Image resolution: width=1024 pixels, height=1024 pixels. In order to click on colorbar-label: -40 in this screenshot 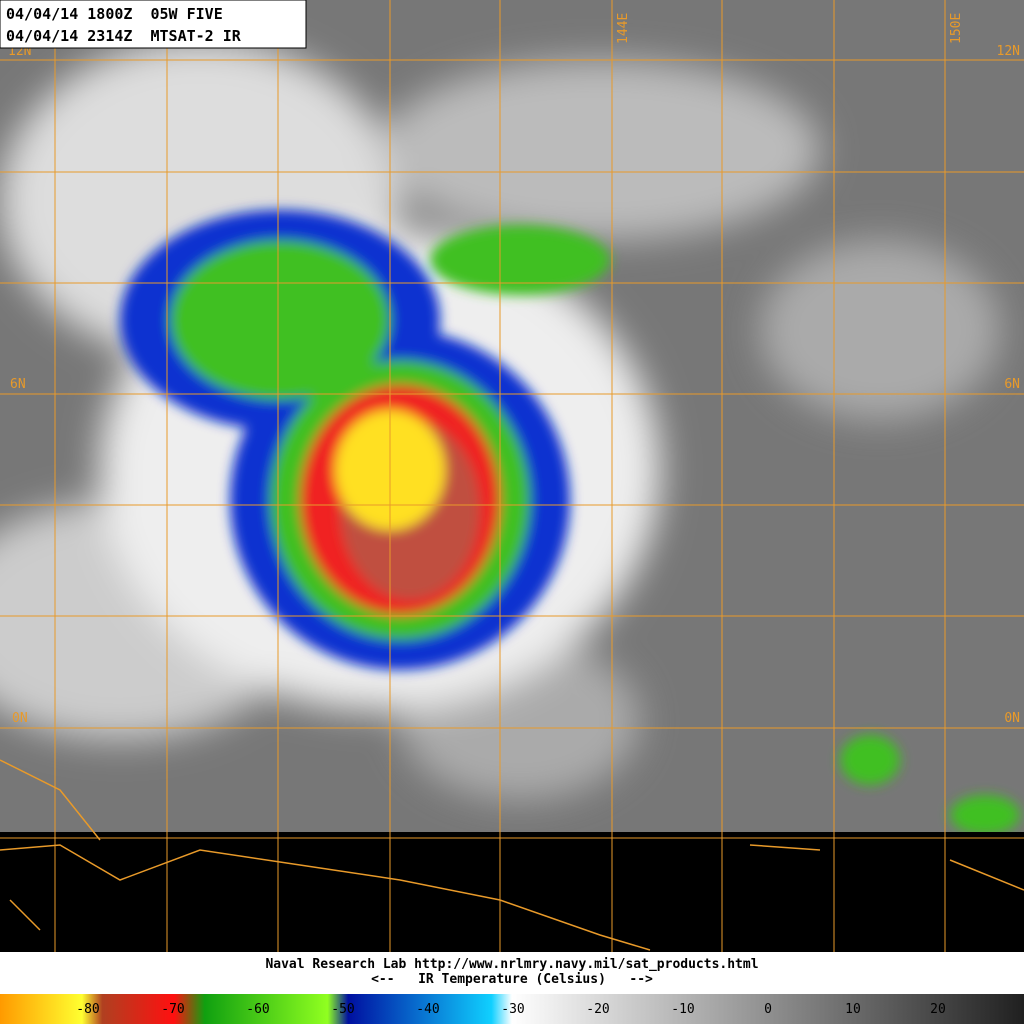, I will do `click(427, 1009)`.